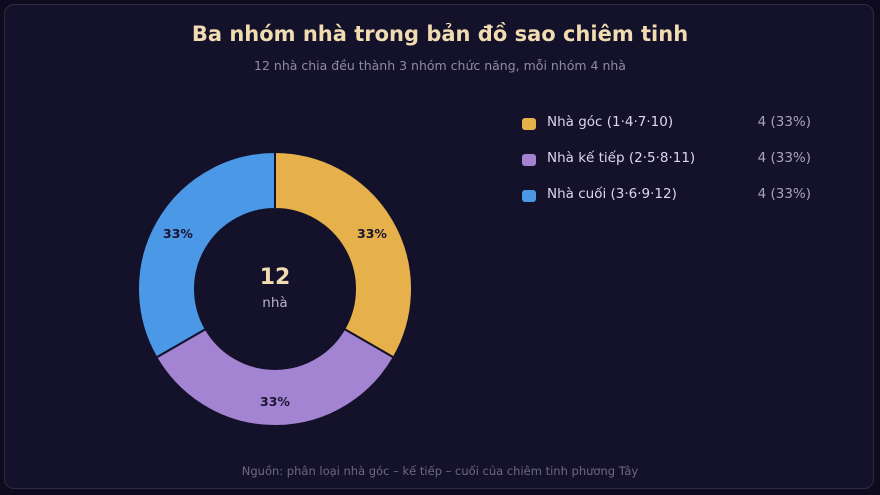 The width and height of the screenshot is (880, 495). I want to click on legend-label: Nhà góc (1·4·7·10), so click(610, 122).